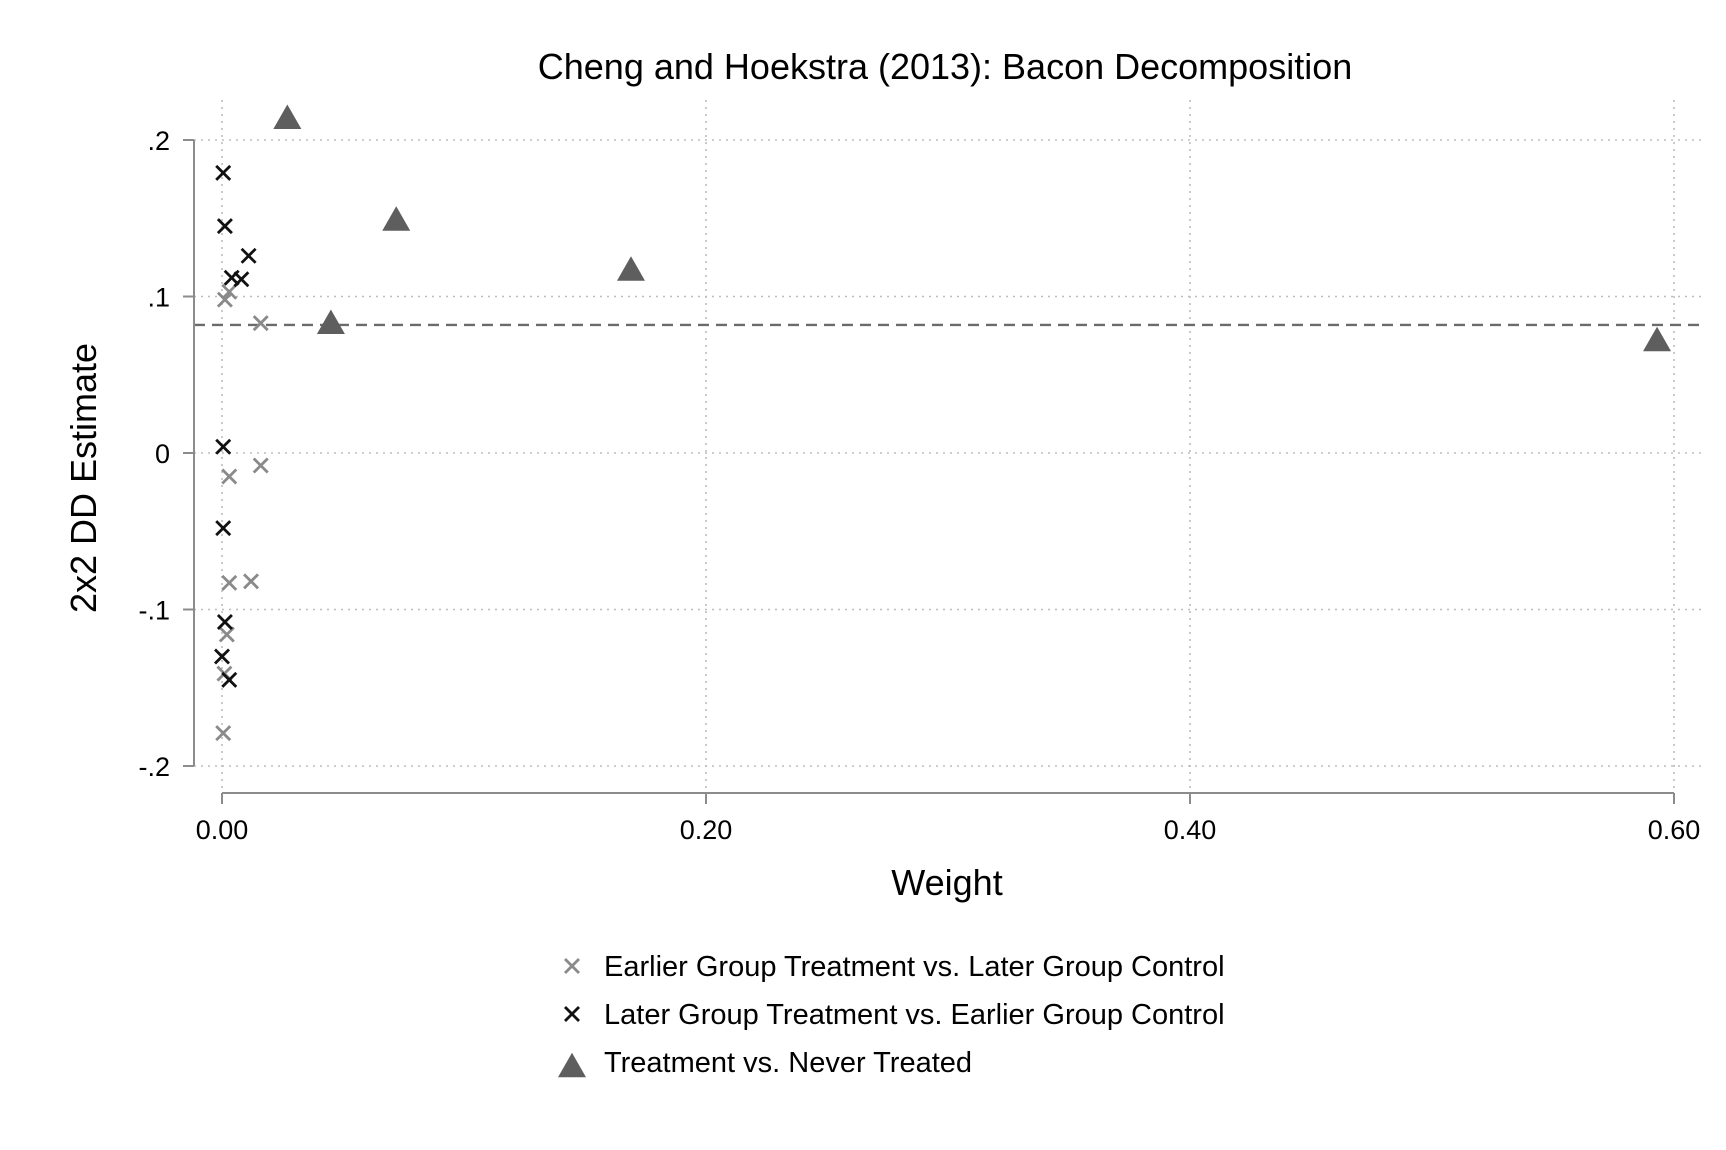  What do you see at coordinates (158, 141) in the screenshot?
I see `y-tick-label: .2` at bounding box center [158, 141].